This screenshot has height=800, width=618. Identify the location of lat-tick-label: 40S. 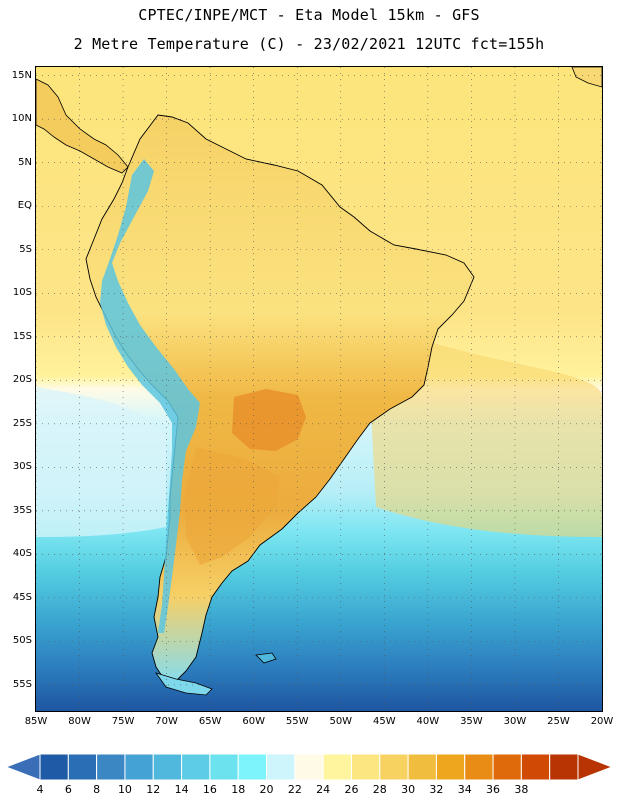
(22, 554).